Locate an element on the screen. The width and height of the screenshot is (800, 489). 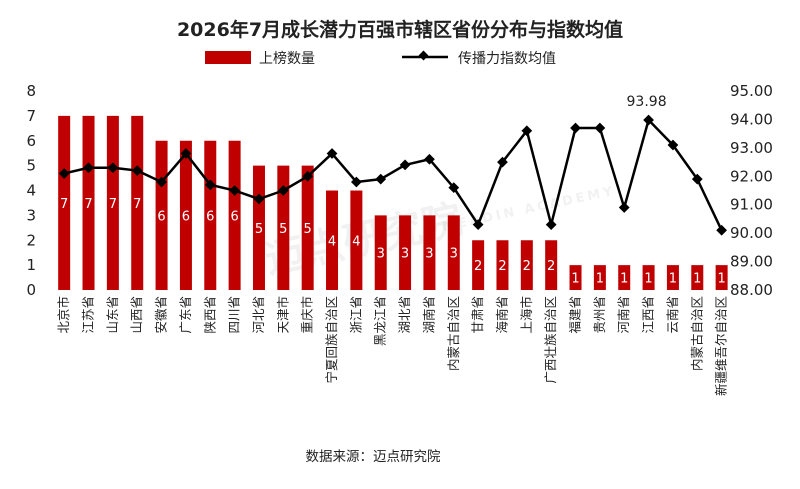
category-label: 陕西省 is located at coordinates (209, 315).